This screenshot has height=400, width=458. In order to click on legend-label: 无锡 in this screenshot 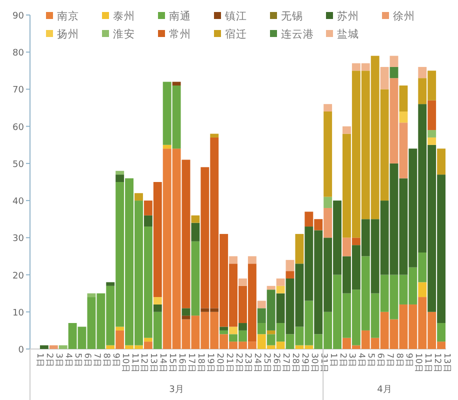, I will do `click(292, 16)`.